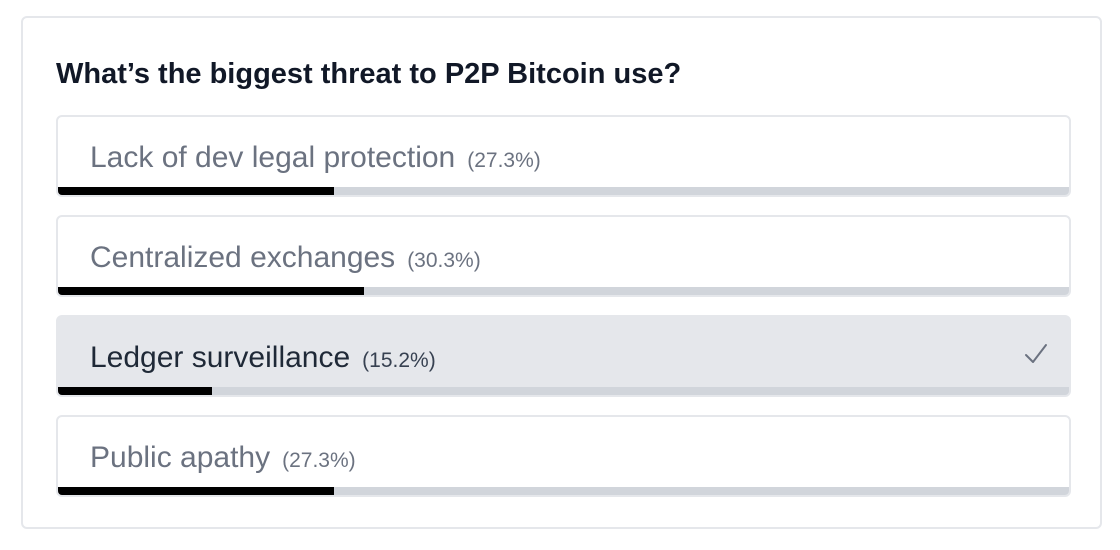  Describe the element at coordinates (563, 356) in the screenshot. I see `poll-option: Ledger surveillance (15.2%)` at that location.